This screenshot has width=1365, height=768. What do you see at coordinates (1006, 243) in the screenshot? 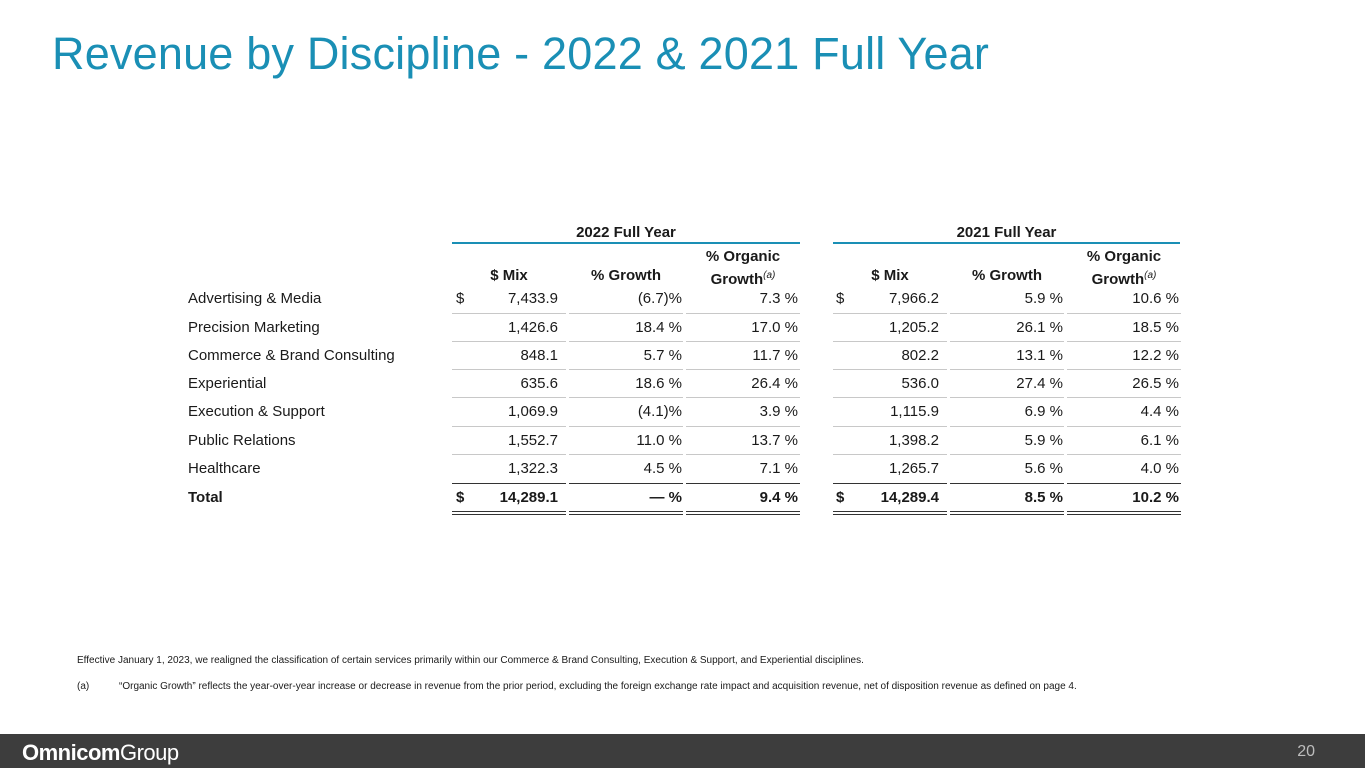
I see `group-rule-2021` at bounding box center [1006, 243].